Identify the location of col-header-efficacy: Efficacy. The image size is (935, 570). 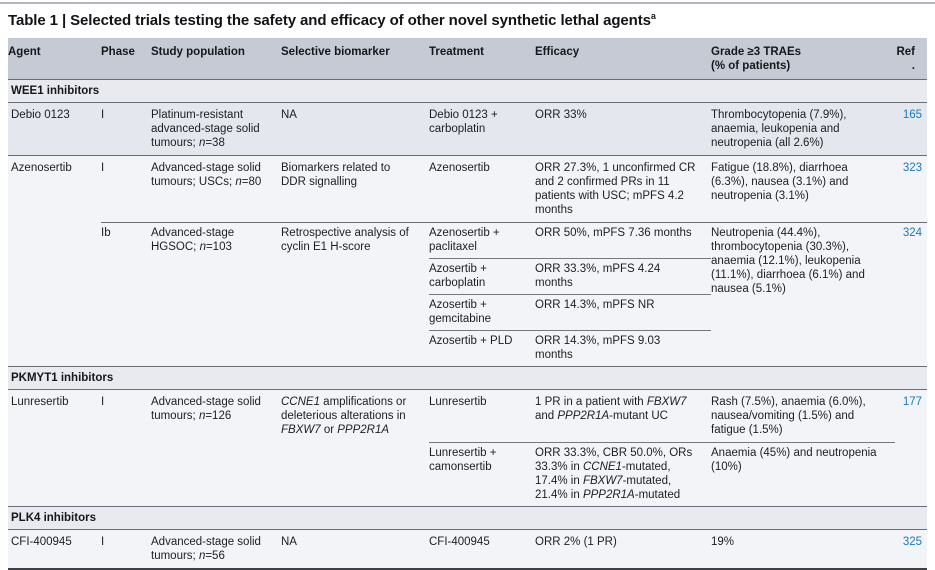
(623, 59).